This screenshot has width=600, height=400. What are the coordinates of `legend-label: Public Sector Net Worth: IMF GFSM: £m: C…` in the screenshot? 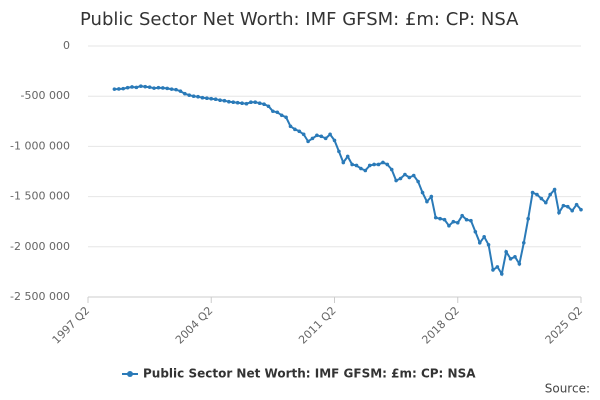 It's located at (309, 374).